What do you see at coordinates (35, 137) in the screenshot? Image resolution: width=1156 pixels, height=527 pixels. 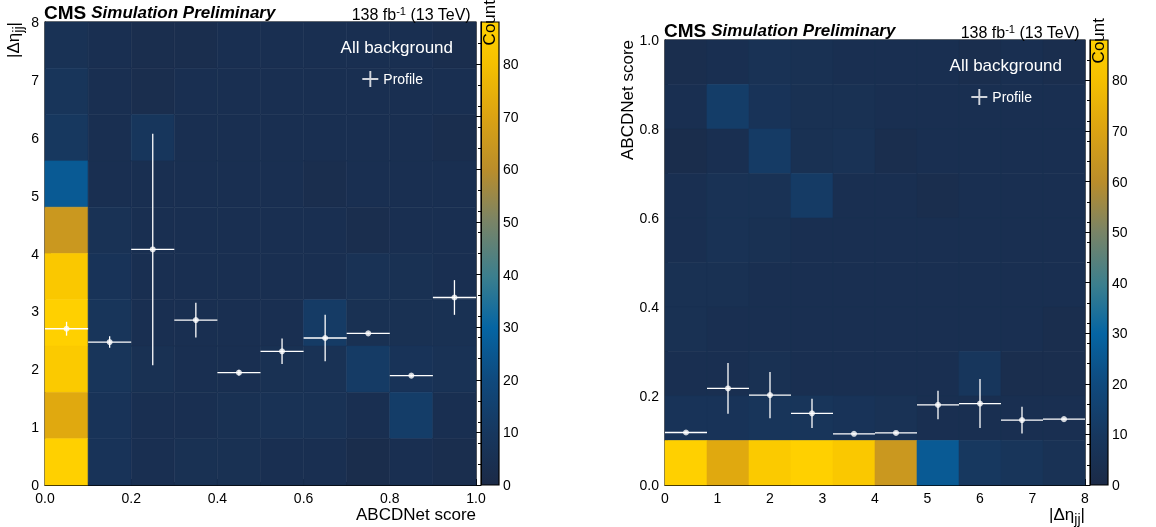 I see `y-tick-label: 6` at bounding box center [35, 137].